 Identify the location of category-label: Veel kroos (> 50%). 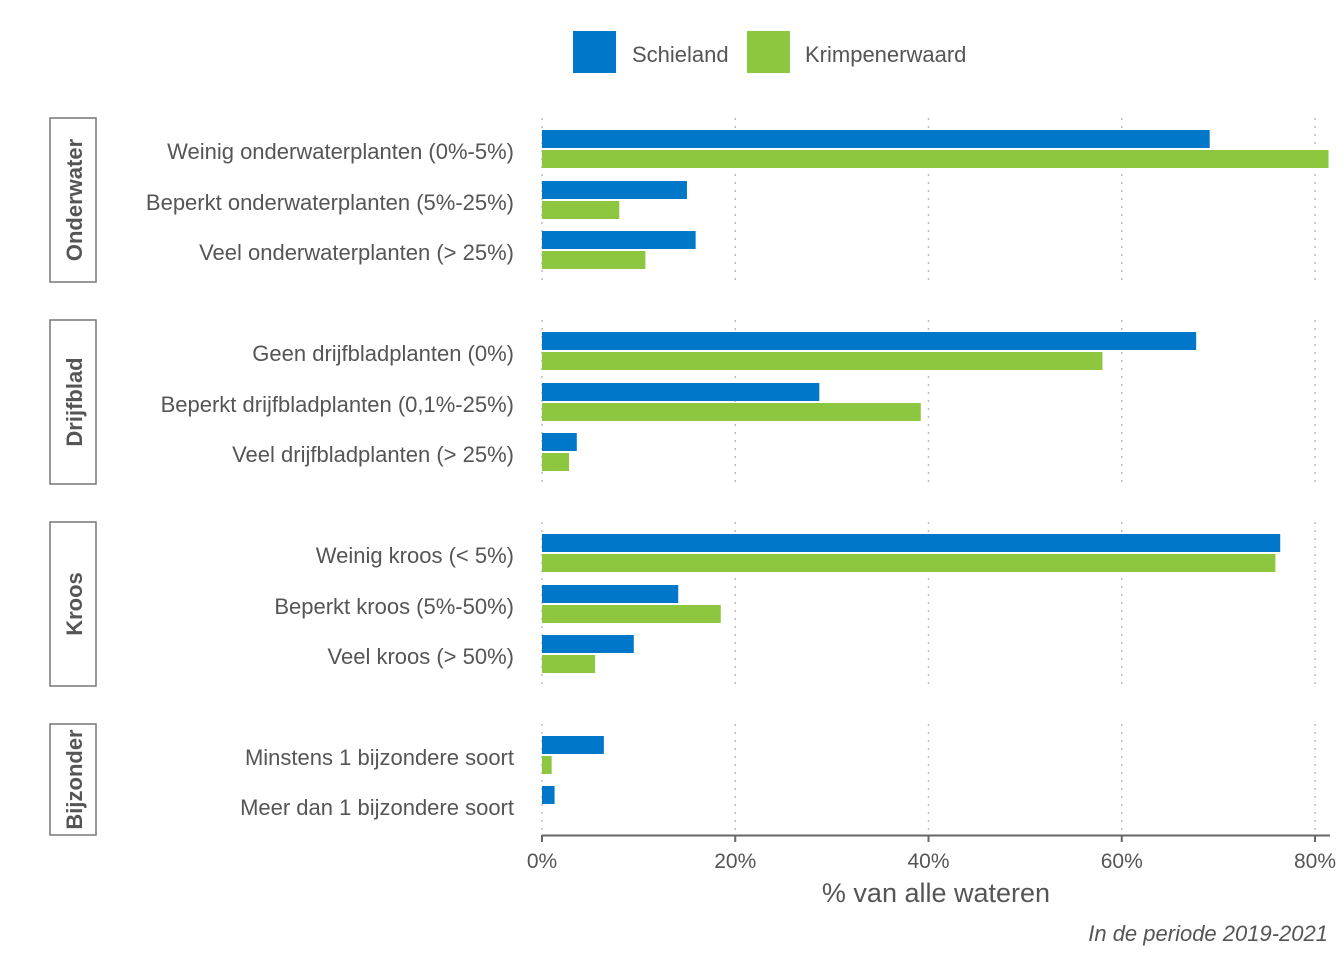
(421, 656).